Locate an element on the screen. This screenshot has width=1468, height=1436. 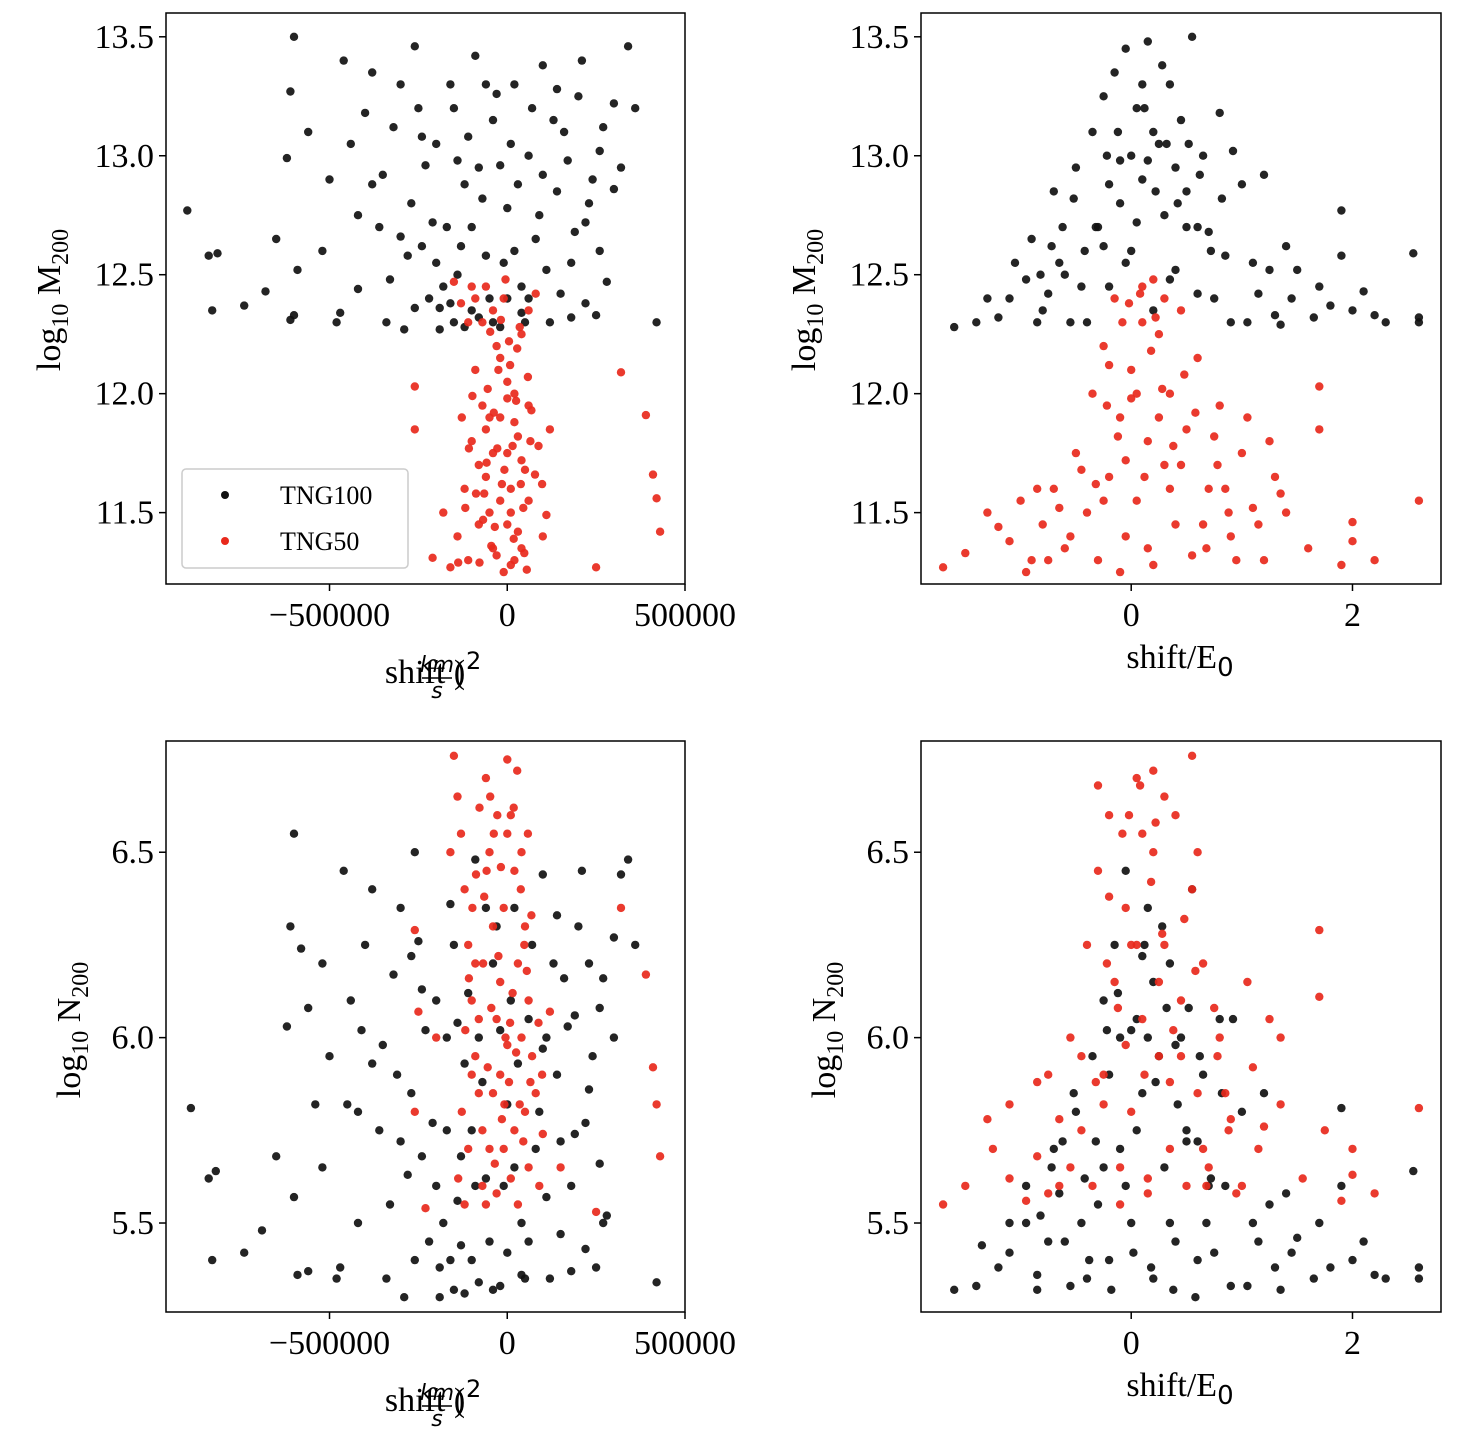
x-tick-label: −500000 is located at coordinates (329, 615).